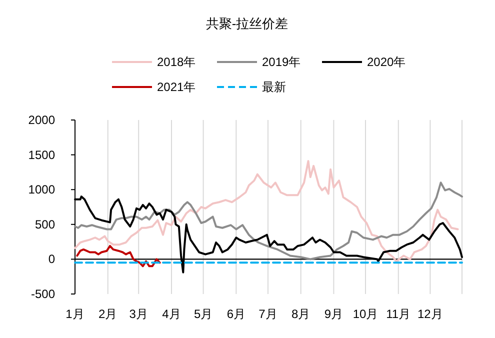 This screenshot has height=338, width=495. I want to click on x-tick-label: 12月, so click(430, 314).